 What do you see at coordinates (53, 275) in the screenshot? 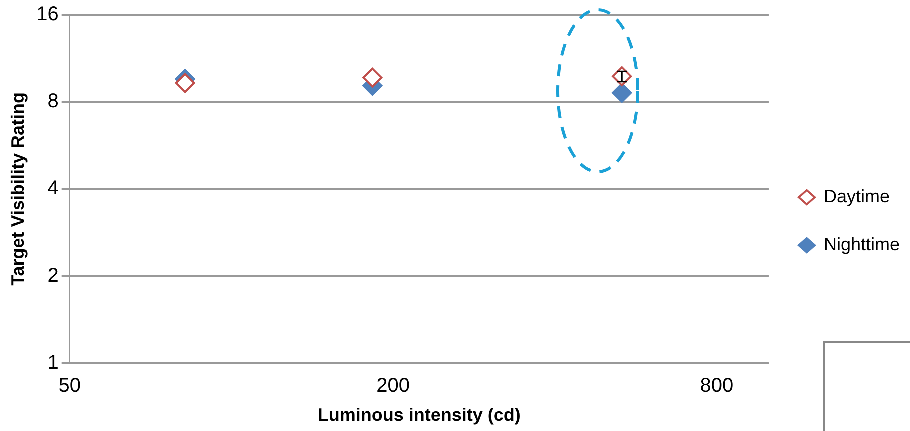
I see `y-tick-label: 2` at bounding box center [53, 275].